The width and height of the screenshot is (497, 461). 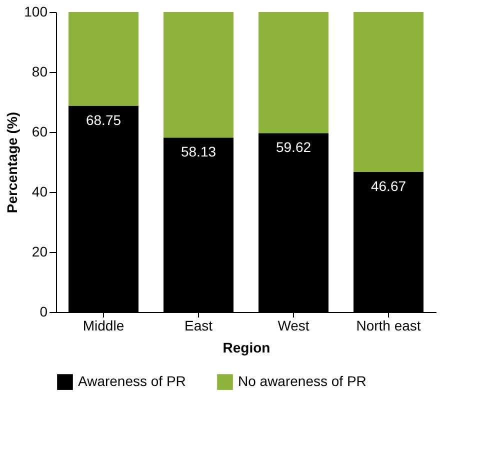 What do you see at coordinates (246, 348) in the screenshot?
I see `x-axis-title: Region` at bounding box center [246, 348].